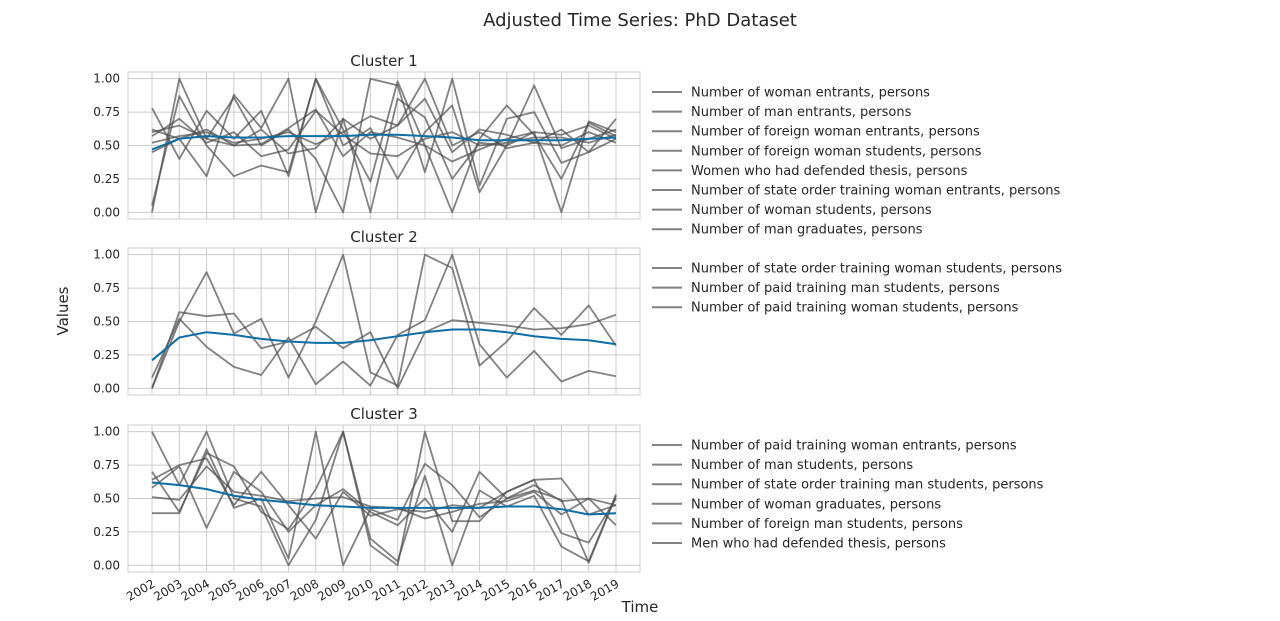 The height and width of the screenshot is (621, 1280). What do you see at coordinates (802, 465) in the screenshot?
I see `legend-entry: Number of man students, persons` at bounding box center [802, 465].